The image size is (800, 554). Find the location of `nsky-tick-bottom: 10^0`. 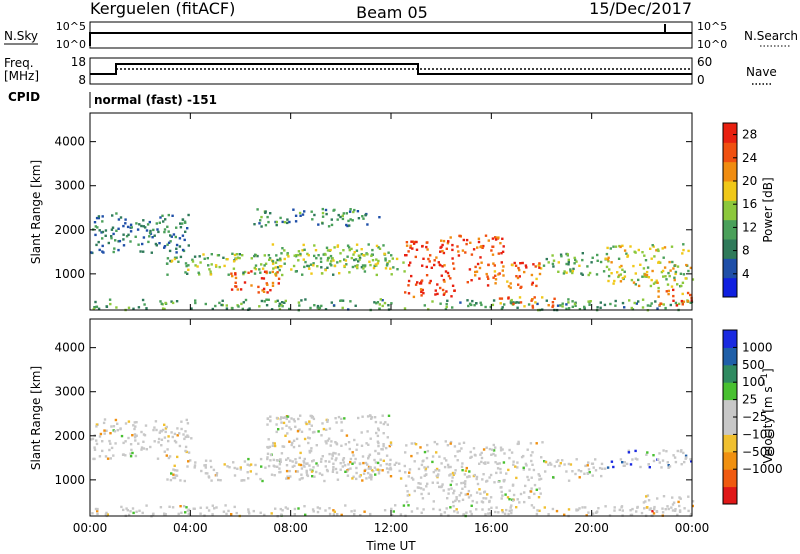

nsky-tick-bottom: 10^0 is located at coordinates (71, 44).